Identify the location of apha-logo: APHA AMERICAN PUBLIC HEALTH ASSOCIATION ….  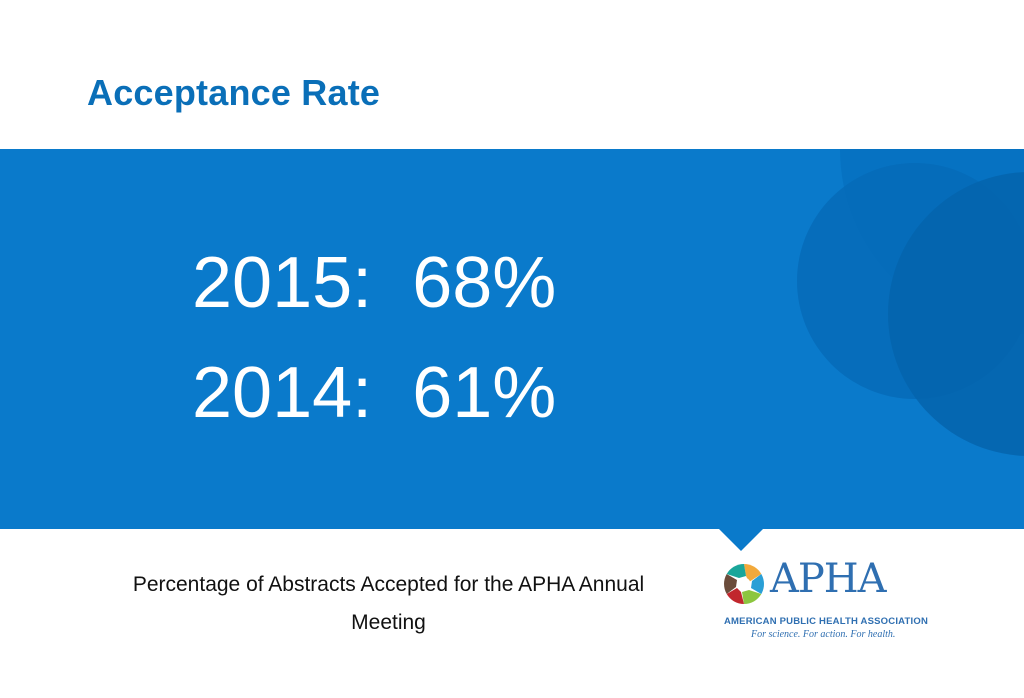
(824, 600).